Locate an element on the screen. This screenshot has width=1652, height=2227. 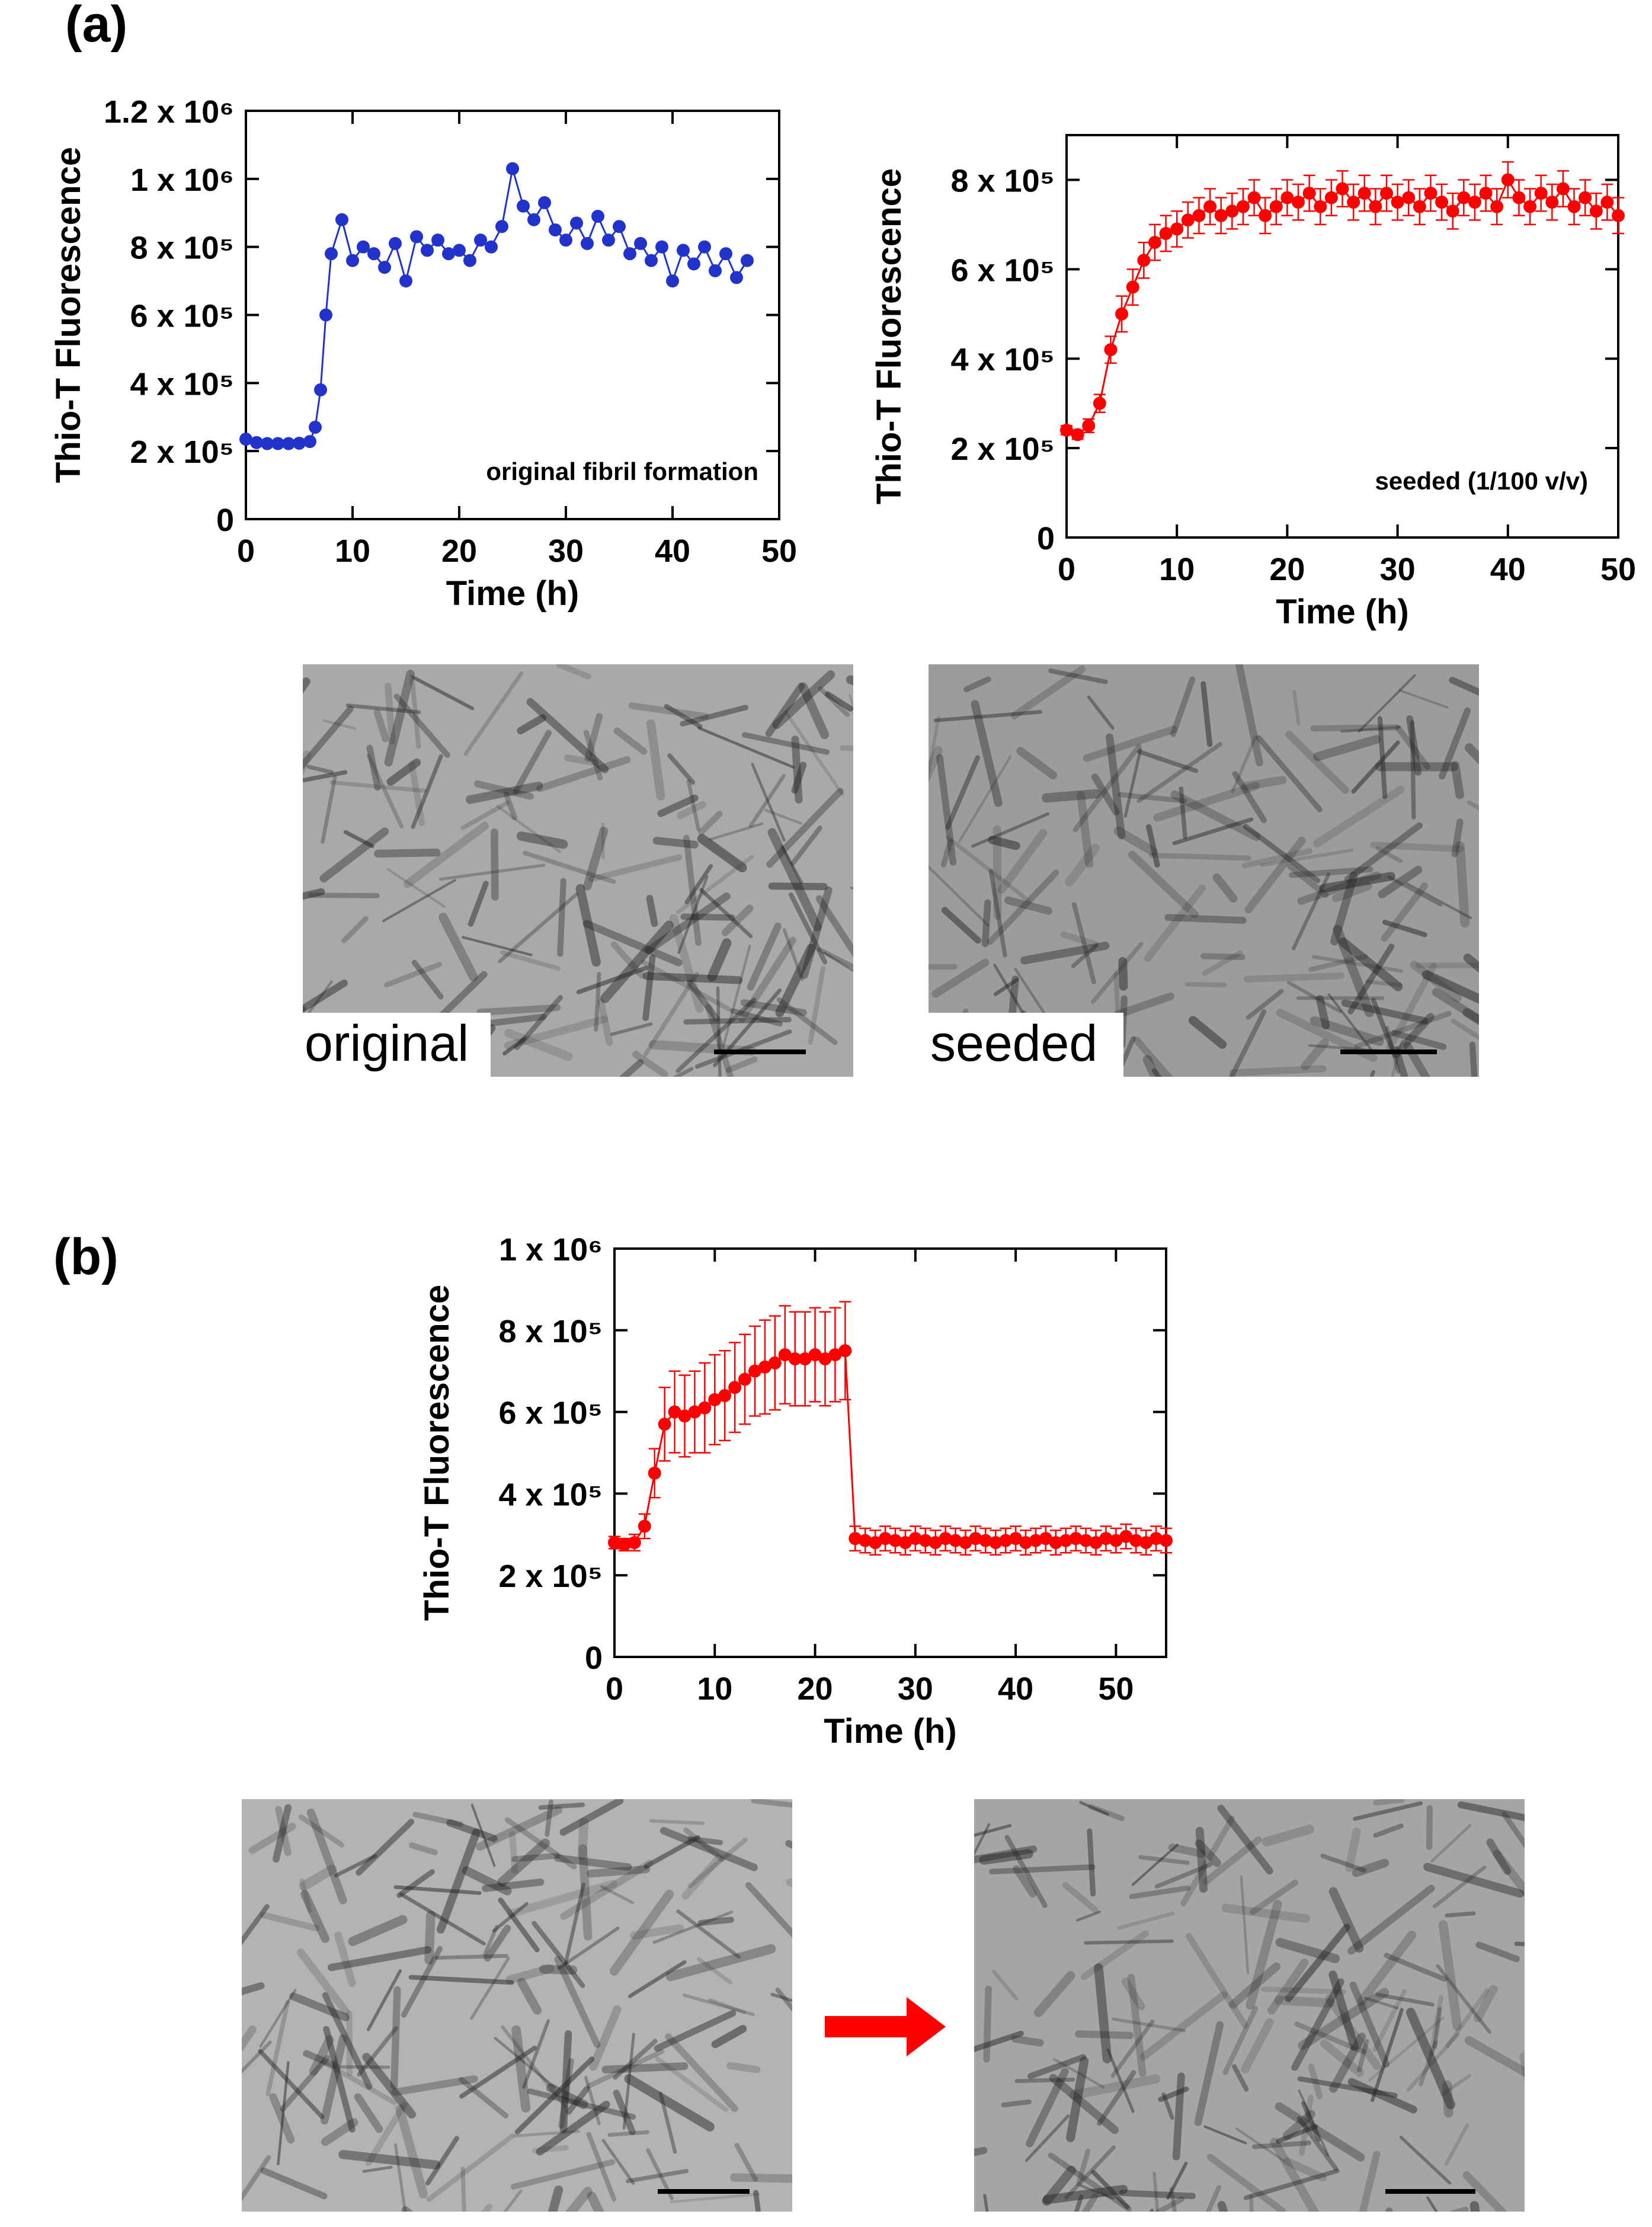
label-box is located at coordinates (397, 1045).